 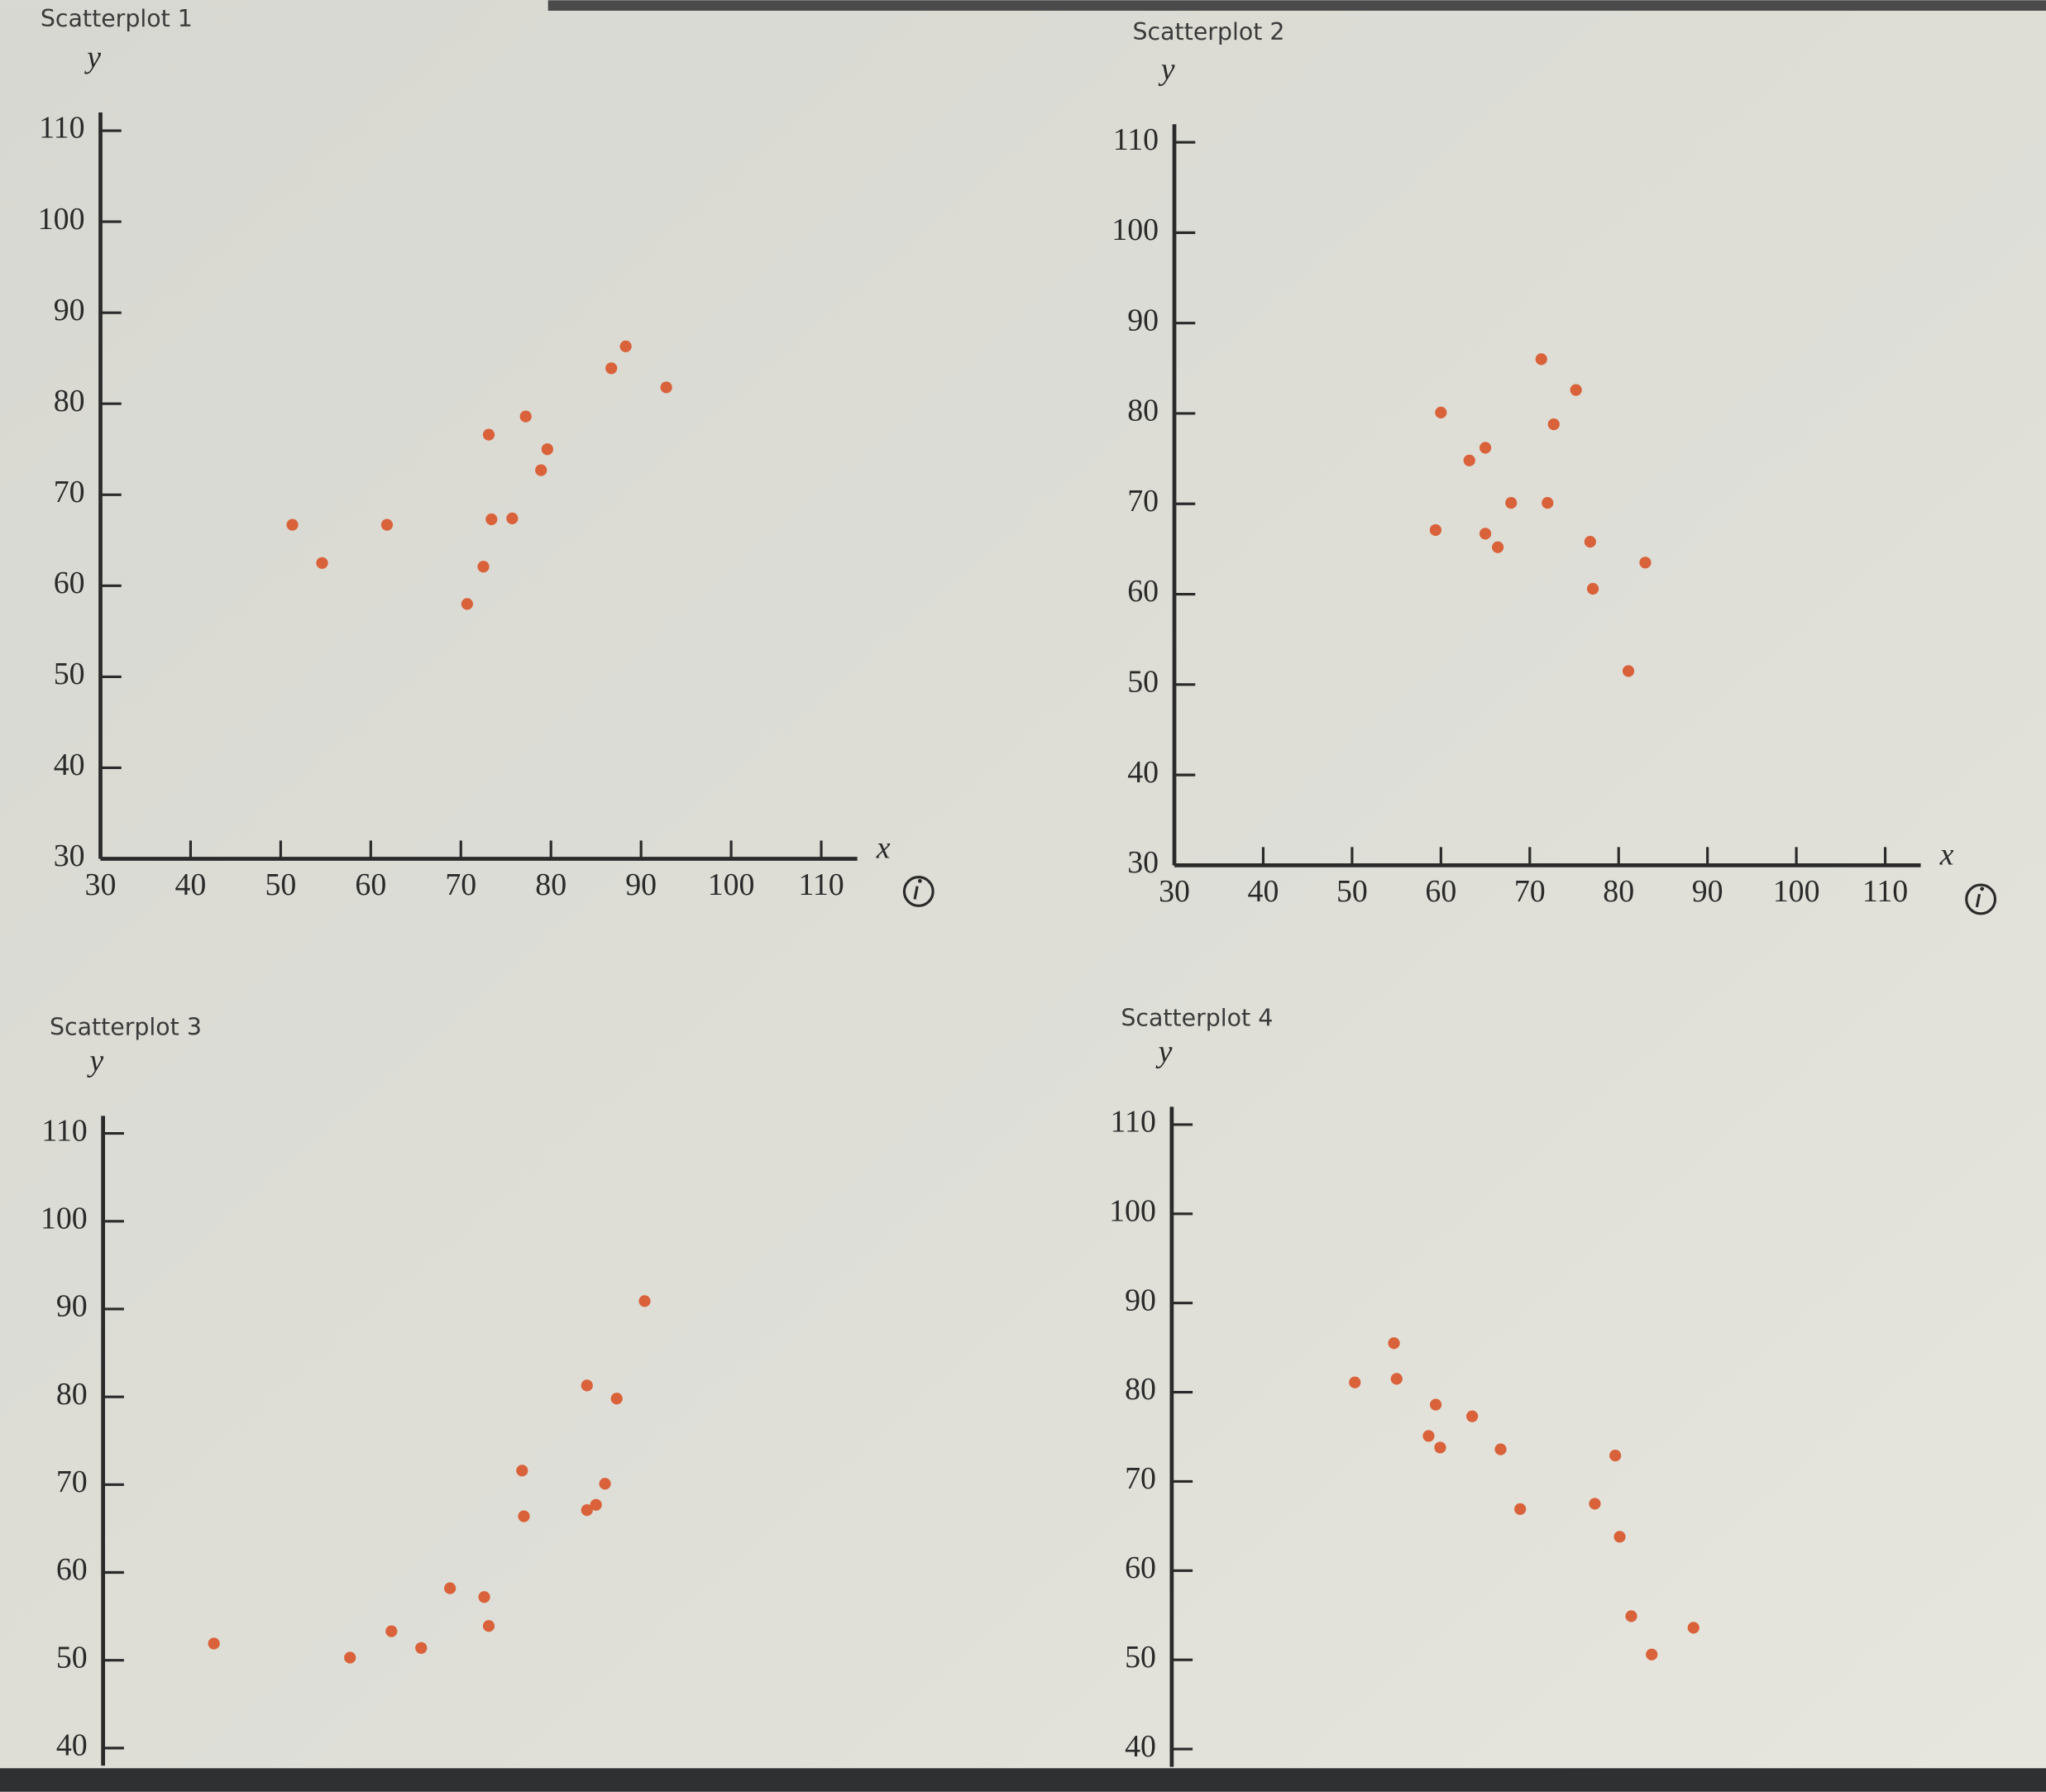 What do you see at coordinates (550, 884) in the screenshot?
I see `x-tick-label: 80` at bounding box center [550, 884].